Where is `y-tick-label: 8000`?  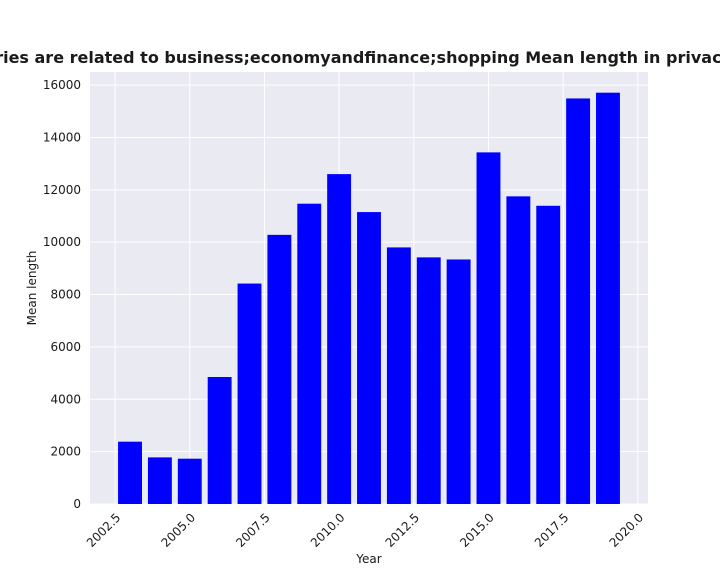
y-tick-label: 8000 is located at coordinates (65, 295).